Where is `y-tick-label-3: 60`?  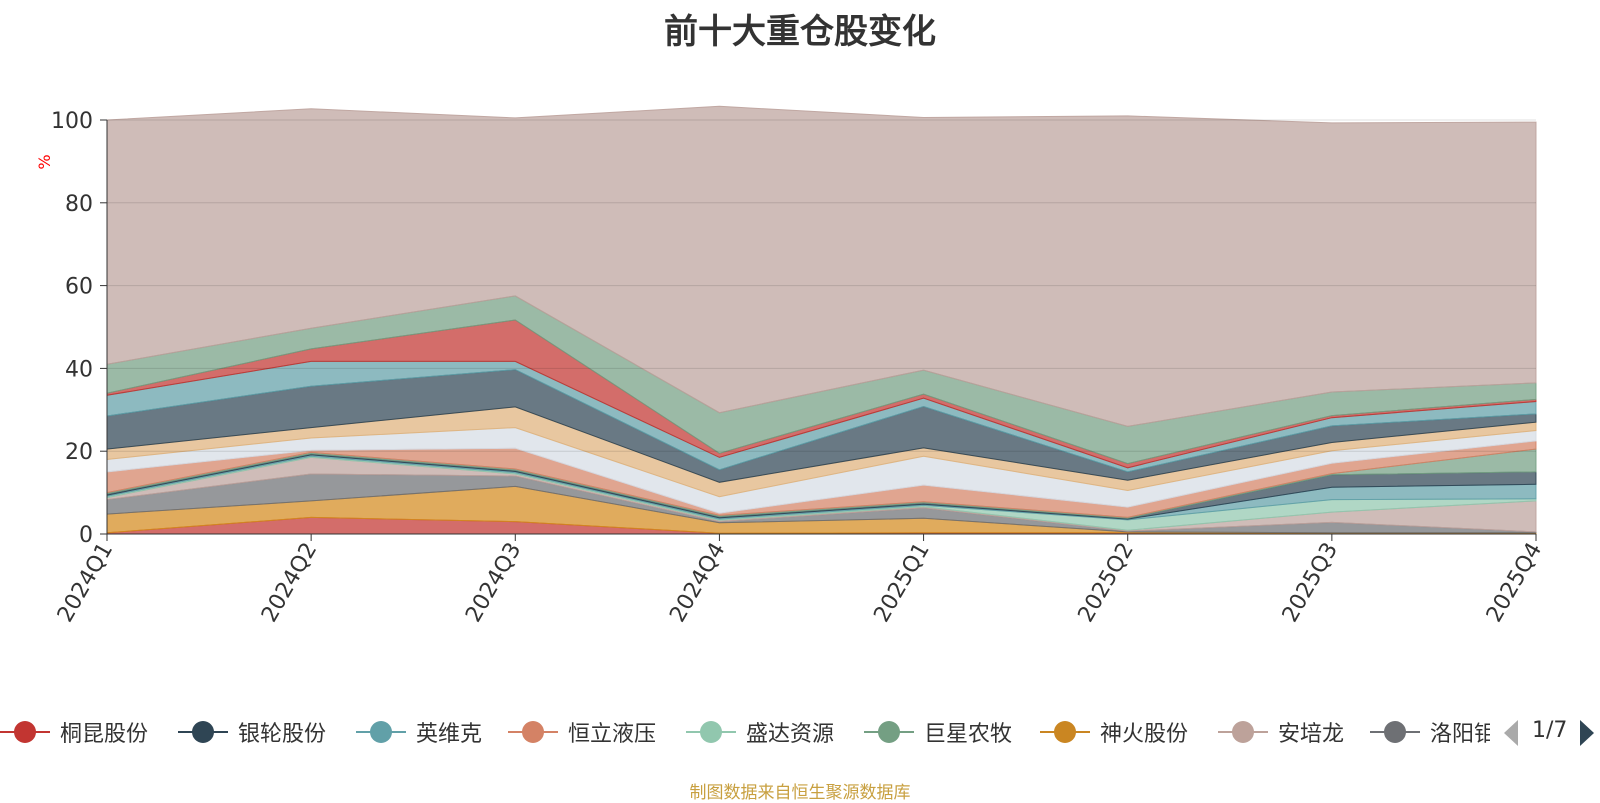
y-tick-label-3: 60 is located at coordinates (79, 287).